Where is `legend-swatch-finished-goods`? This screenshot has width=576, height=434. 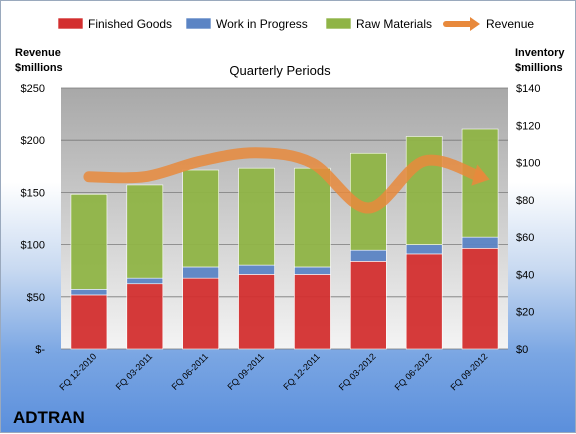
legend-swatch-finished-goods is located at coordinates (70, 23).